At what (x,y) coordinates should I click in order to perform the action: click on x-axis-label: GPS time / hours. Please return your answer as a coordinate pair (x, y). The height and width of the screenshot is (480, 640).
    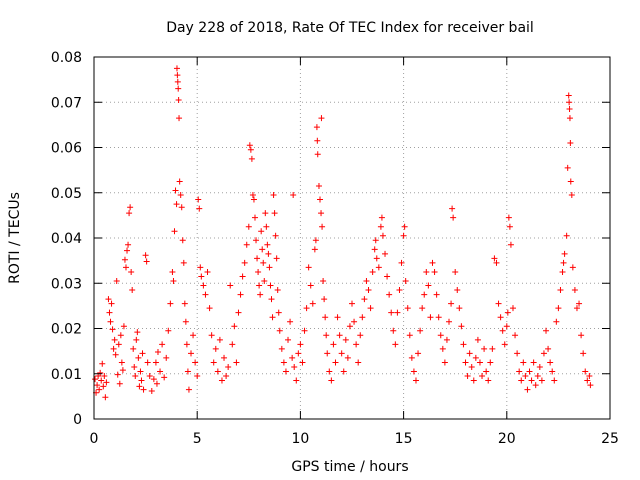
    Looking at the image, I should click on (349, 467).